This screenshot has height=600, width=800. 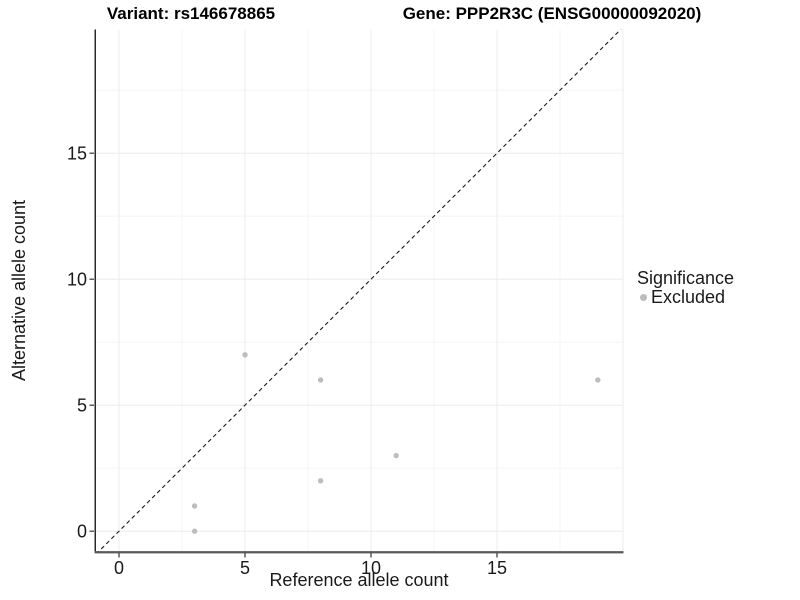 What do you see at coordinates (77, 154) in the screenshot?
I see `y-tick-label: 15` at bounding box center [77, 154].